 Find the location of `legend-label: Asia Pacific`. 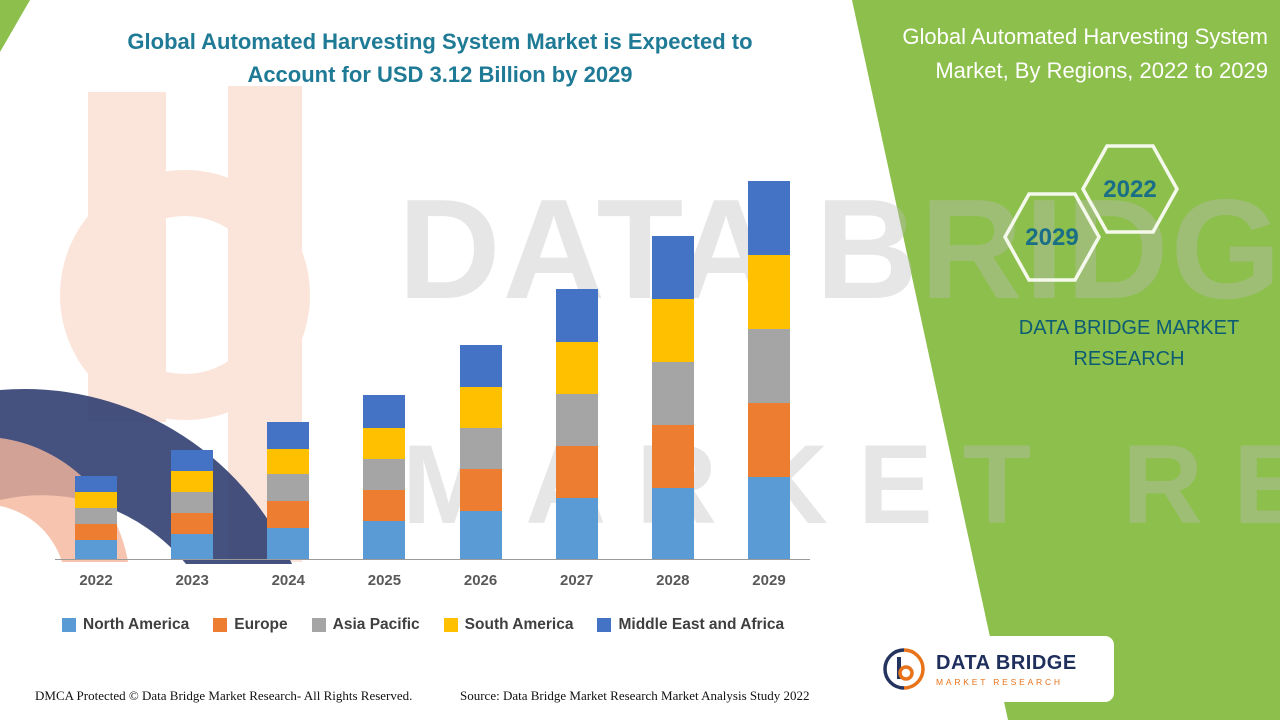

legend-label: Asia Pacific is located at coordinates (376, 624).